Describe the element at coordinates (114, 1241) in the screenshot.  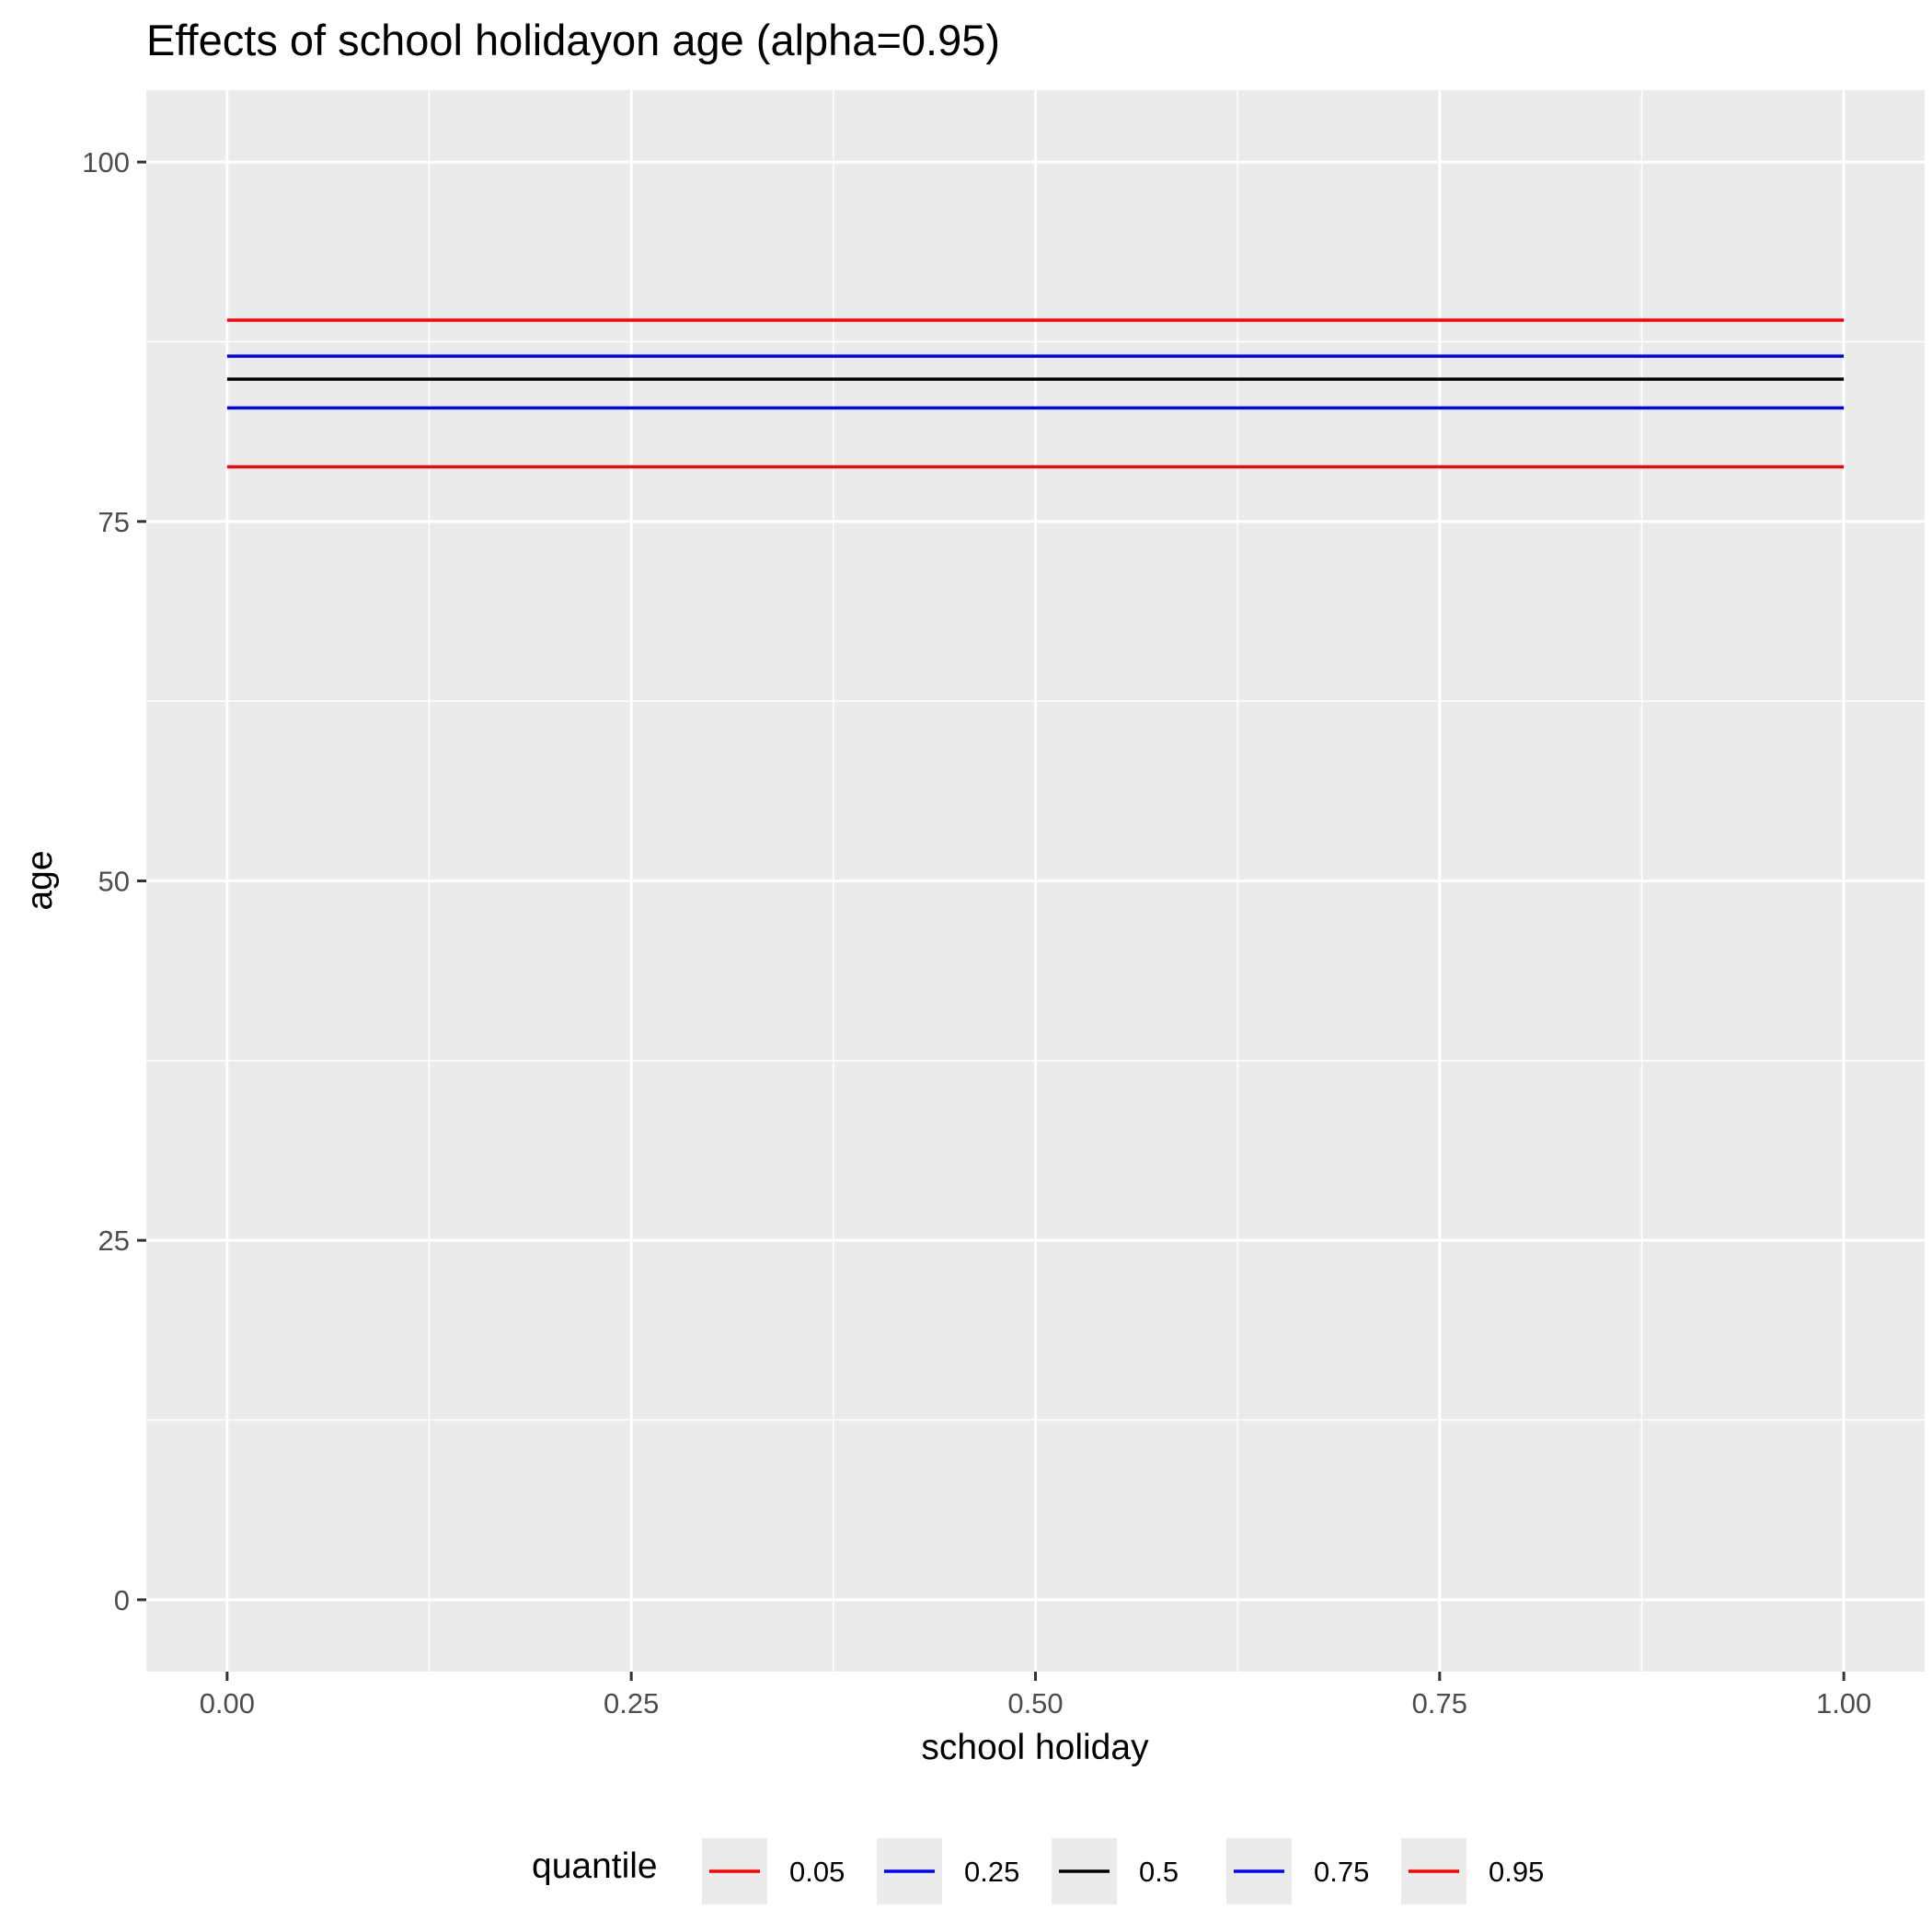
I see `y-tick-label: 25` at that location.